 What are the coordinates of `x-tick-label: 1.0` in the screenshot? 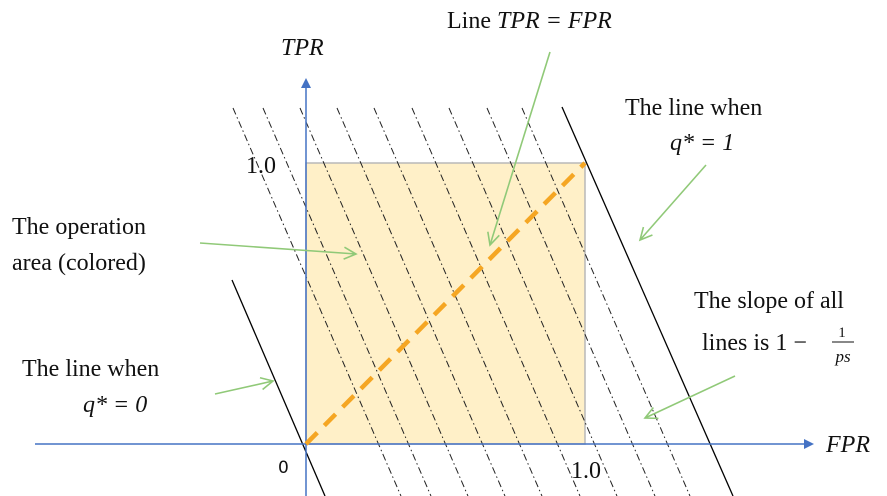 It's located at (586, 471).